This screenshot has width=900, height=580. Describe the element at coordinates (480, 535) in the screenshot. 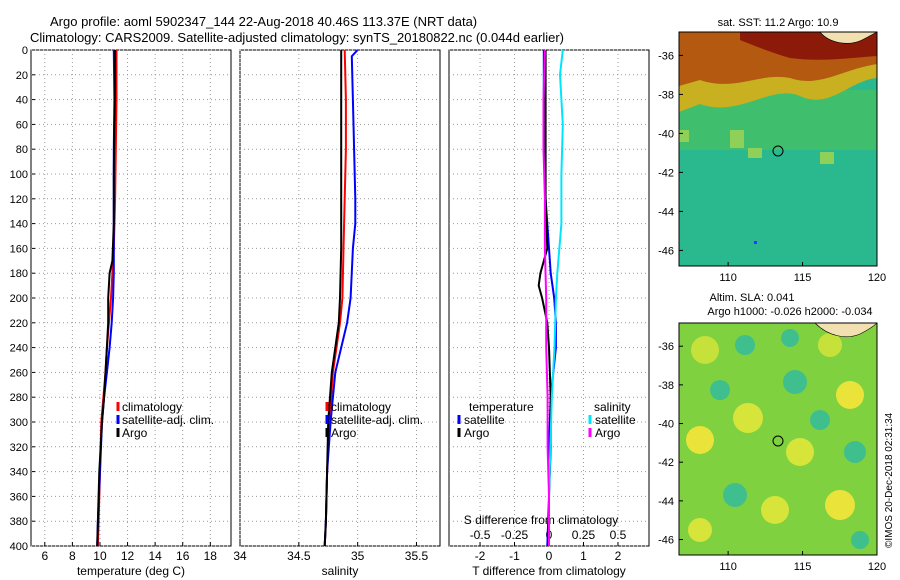

I see `x2-tick-label: -0.5` at that location.